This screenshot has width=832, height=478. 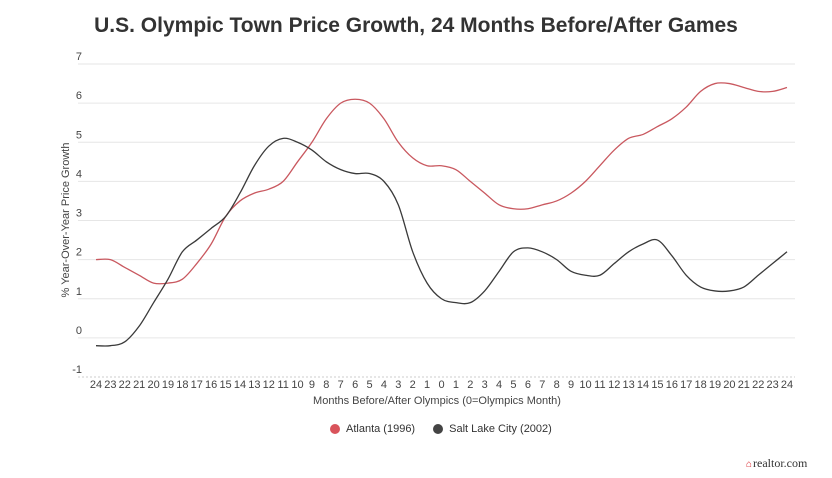 I want to click on y-tick-label: 0, so click(x=79, y=331).